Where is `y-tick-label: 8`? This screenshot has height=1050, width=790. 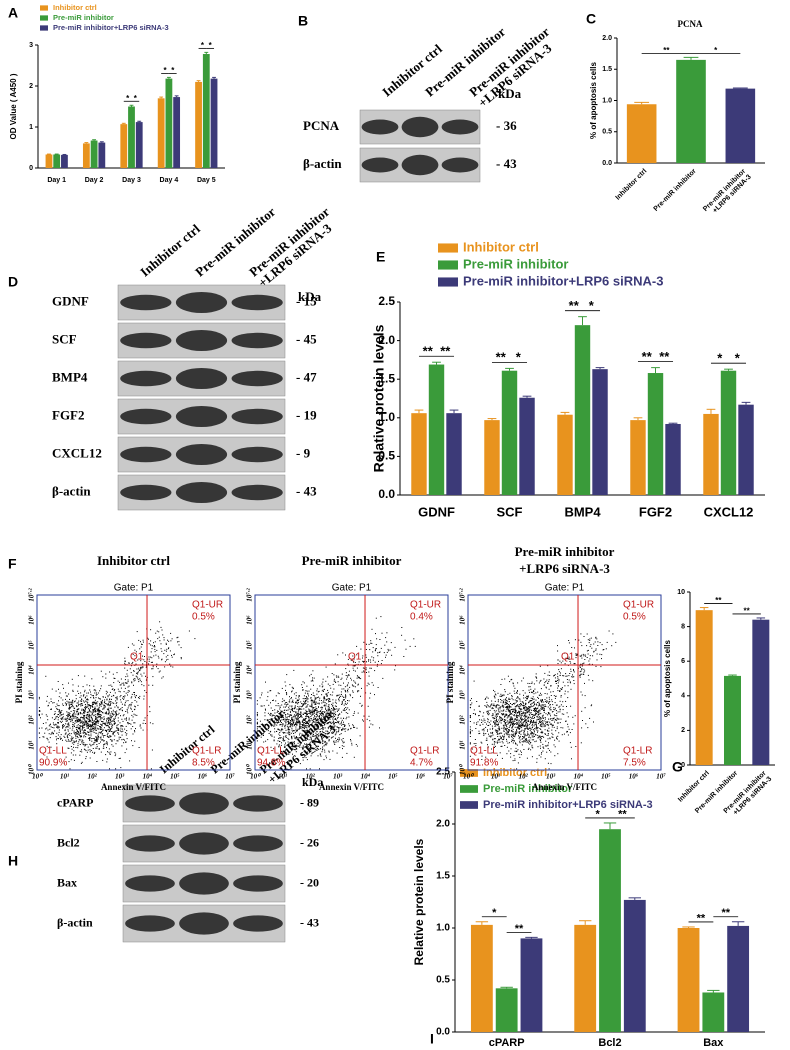
y-tick-label: 8 is located at coordinates (683, 626).